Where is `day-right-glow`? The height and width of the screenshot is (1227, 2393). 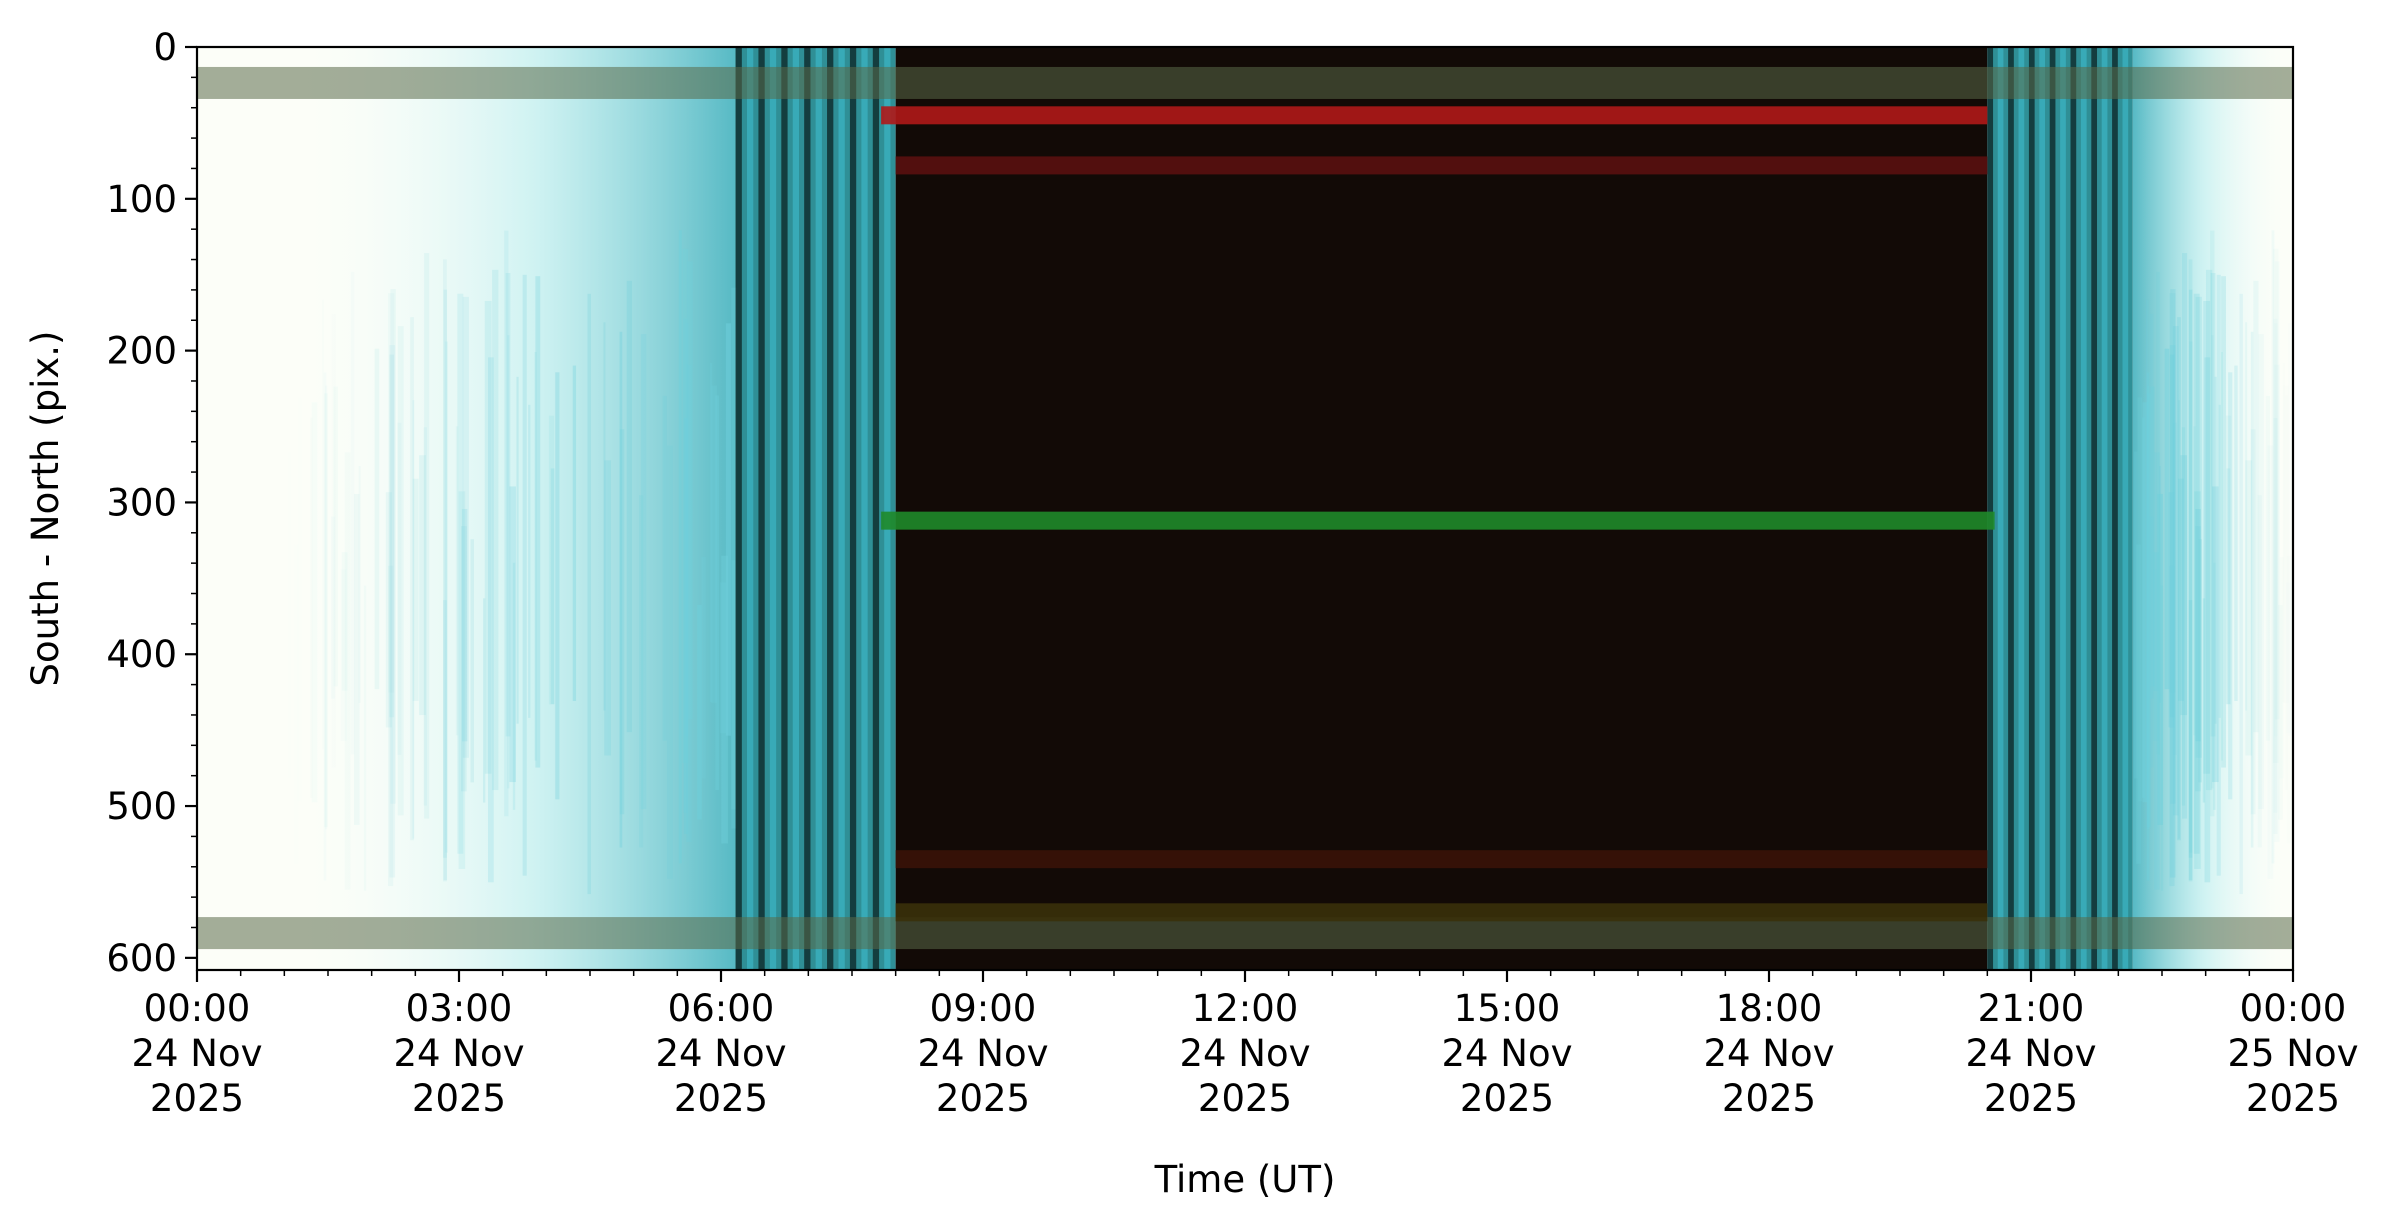
day-right-glow is located at coordinates (2212, 508).